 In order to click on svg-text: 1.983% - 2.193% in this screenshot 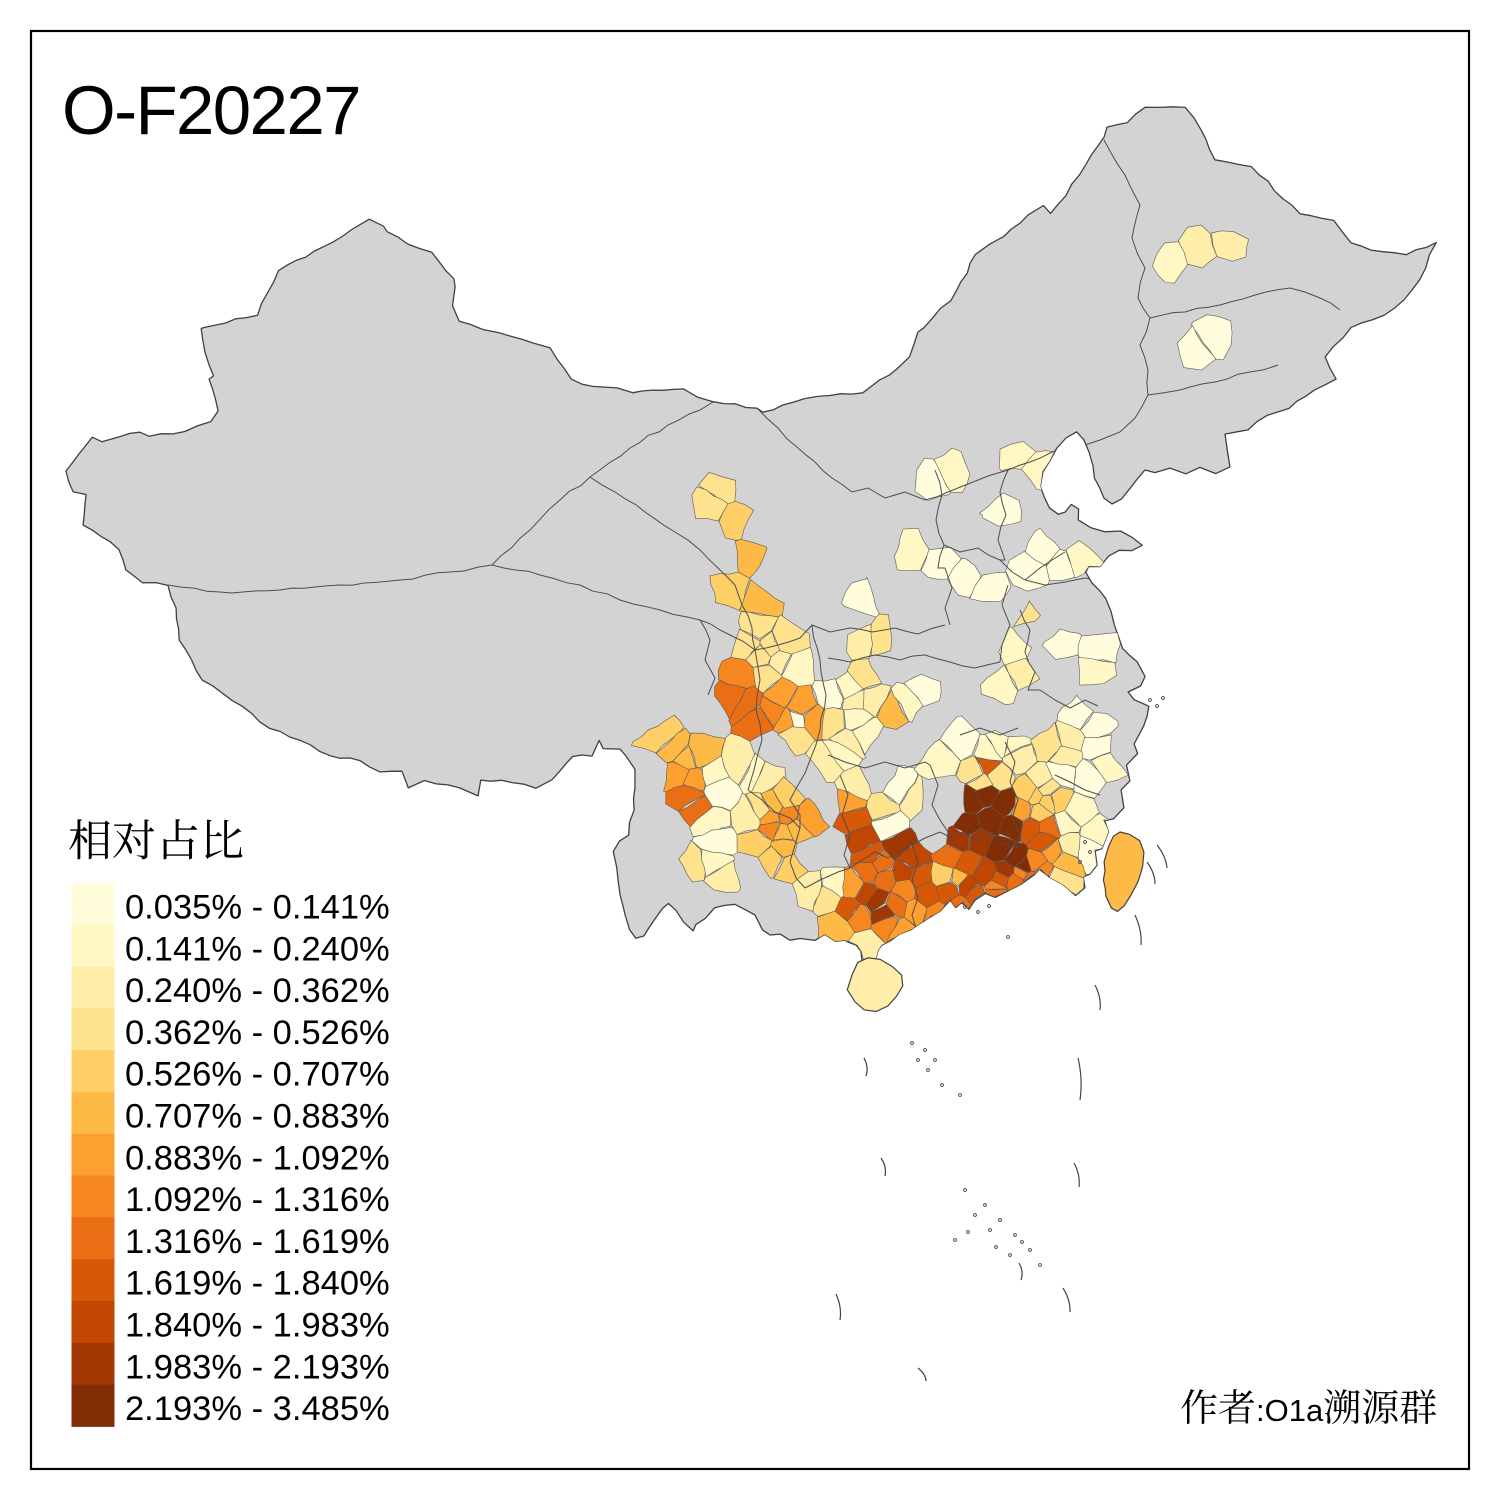, I will do `click(257, 1367)`.